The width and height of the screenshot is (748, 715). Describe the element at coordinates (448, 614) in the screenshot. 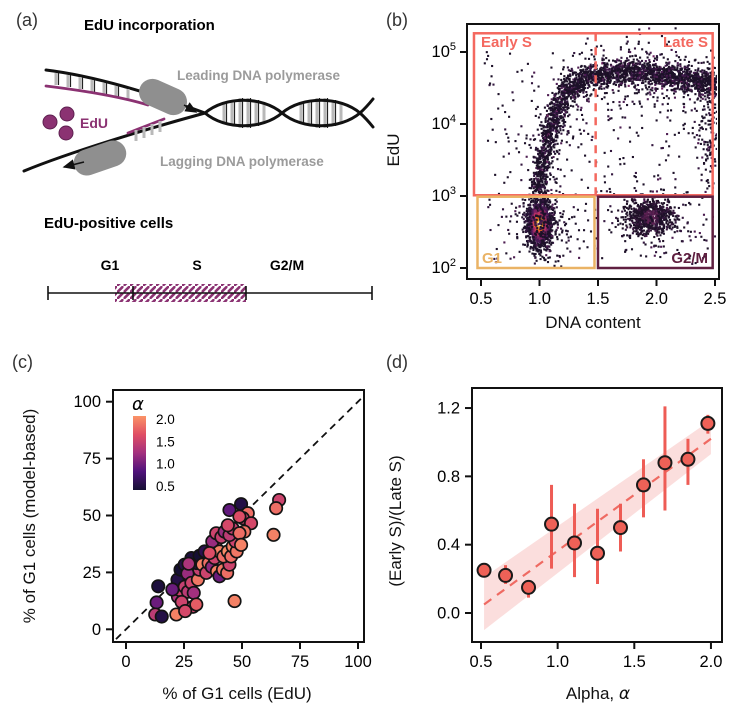

I see `y-tick-label: 0.0` at that location.